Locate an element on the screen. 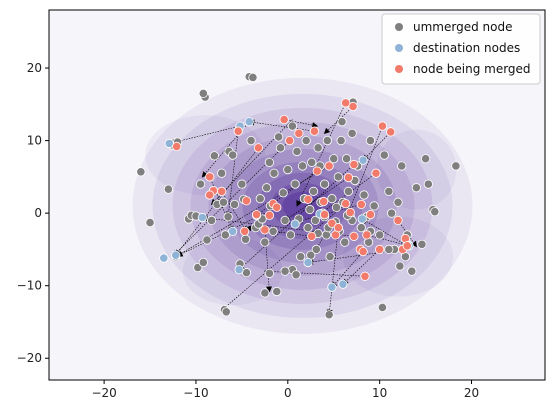  y-axis: −20 −10 0 10 20 is located at coordinates (33, 213).